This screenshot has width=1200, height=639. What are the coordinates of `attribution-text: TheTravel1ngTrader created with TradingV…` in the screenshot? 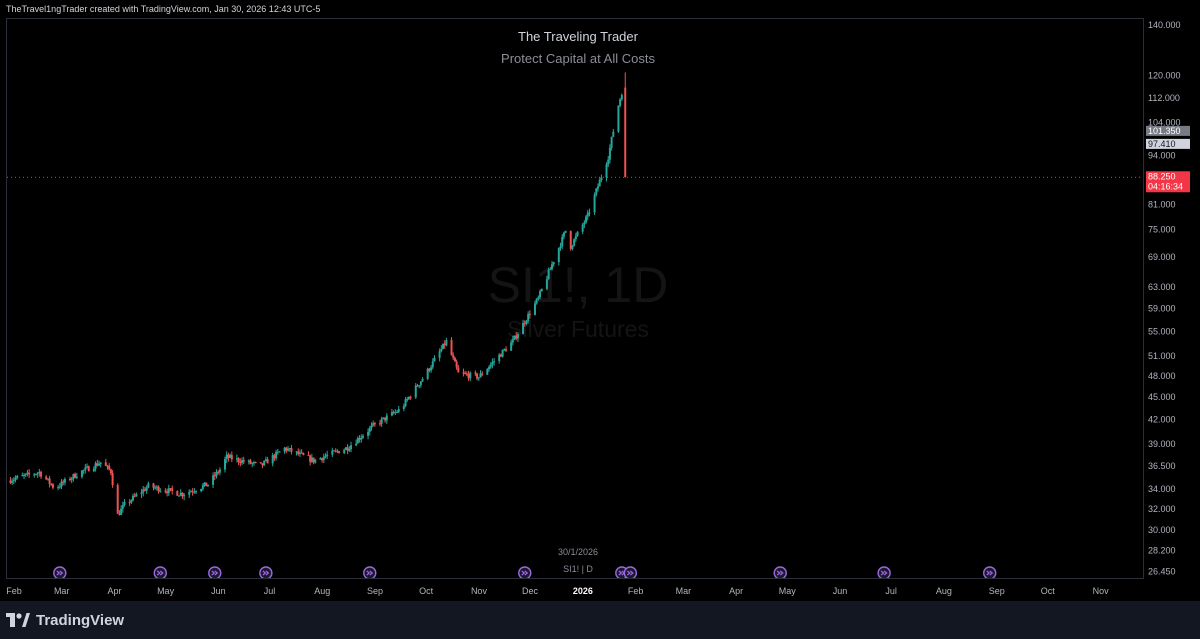 It's located at (163, 9).